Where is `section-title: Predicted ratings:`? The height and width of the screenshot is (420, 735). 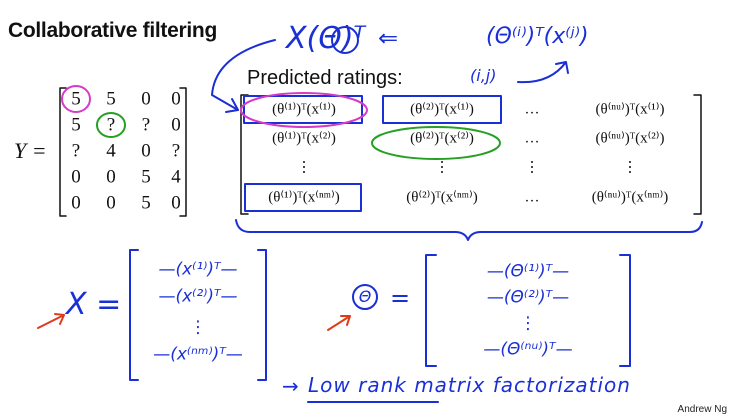
section-title: Predicted ratings: is located at coordinates (325, 78).